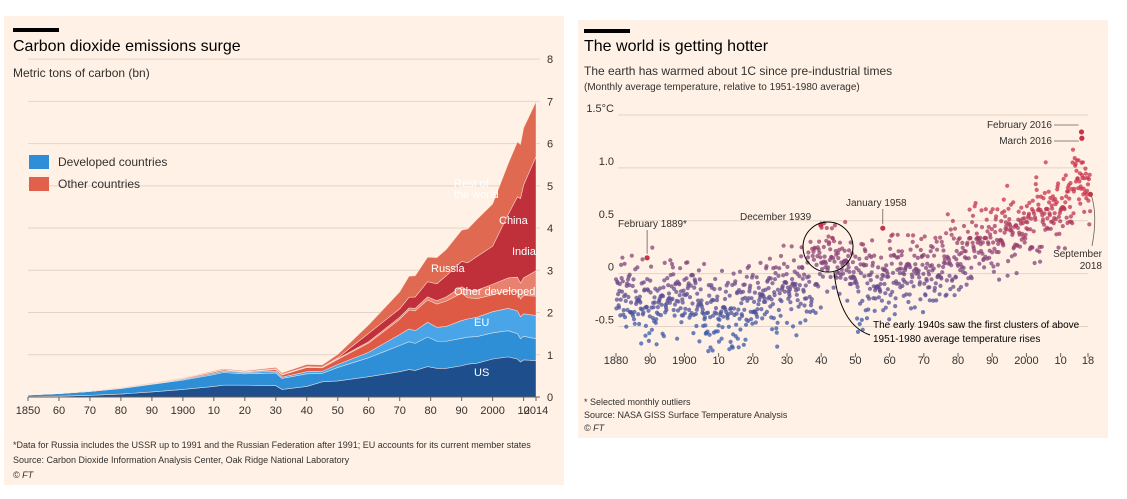  What do you see at coordinates (307, 411) in the screenshot?
I see `x-tick-label: 40` at bounding box center [307, 411].